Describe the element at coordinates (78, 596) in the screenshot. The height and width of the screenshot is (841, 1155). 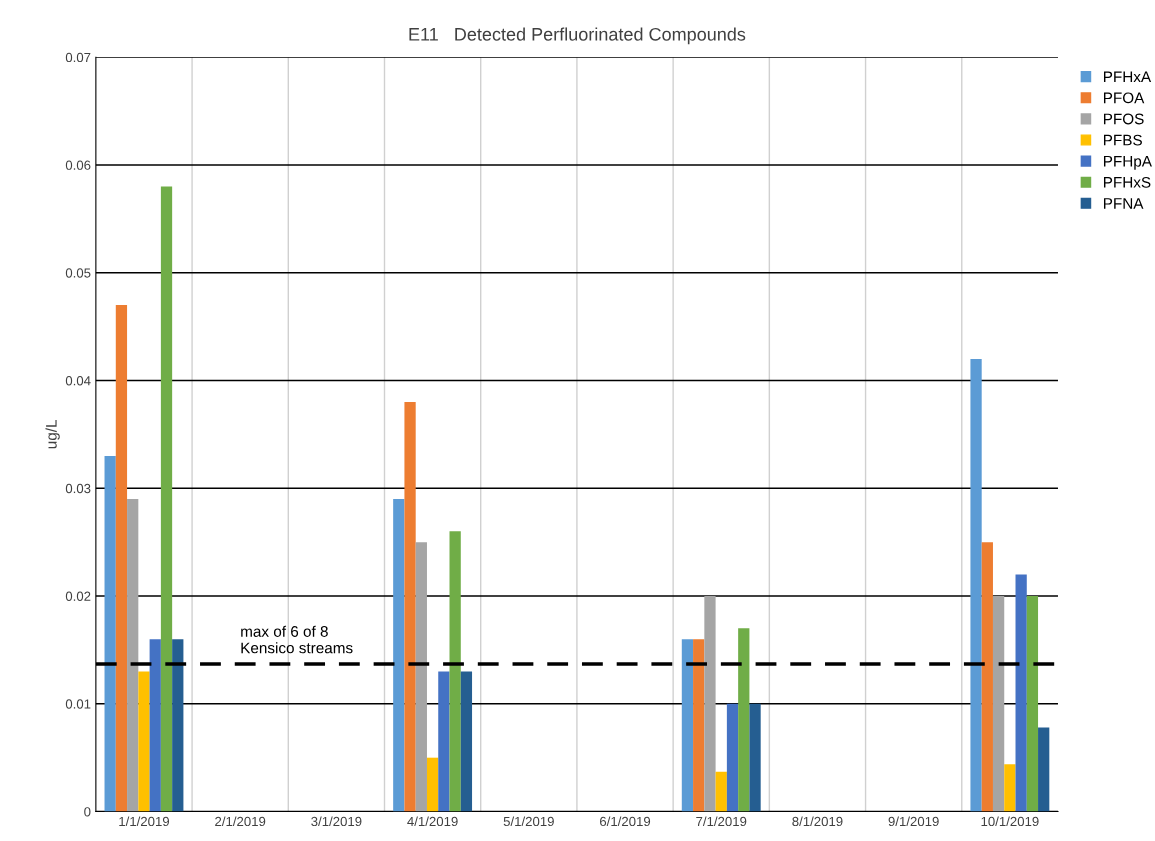
I see `y-tick-label: 0.02` at that location.